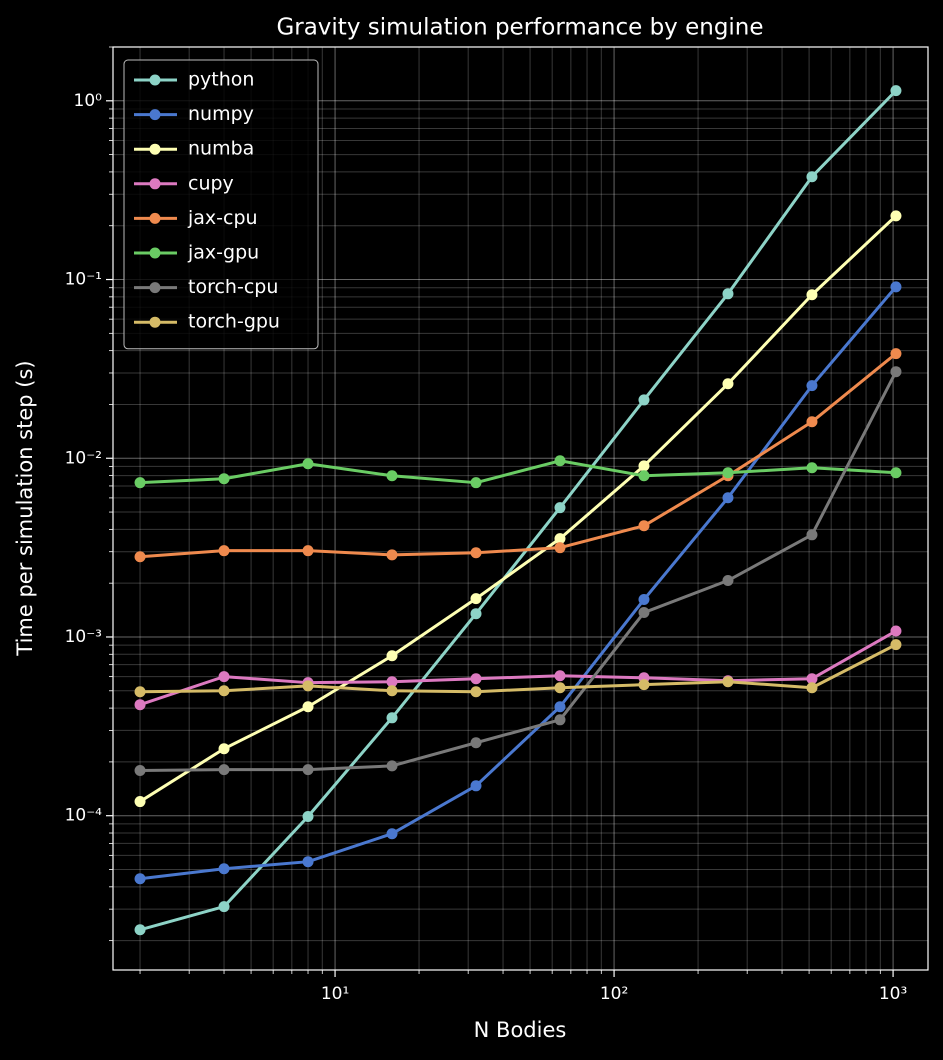 Image resolution: width=943 pixels, height=1060 pixels. I want to click on legend-label: cupy, so click(211, 183).